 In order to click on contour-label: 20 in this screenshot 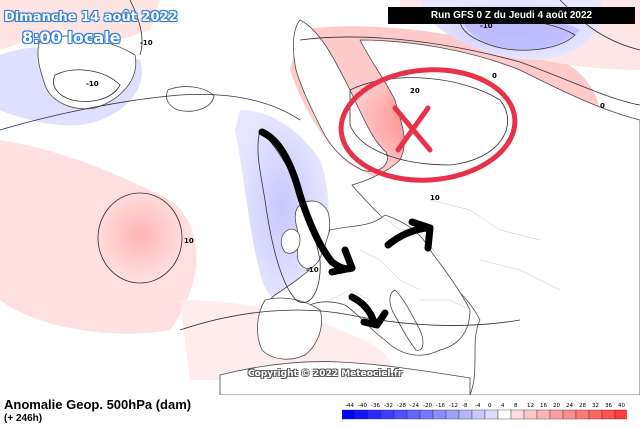, I will do `click(415, 91)`.